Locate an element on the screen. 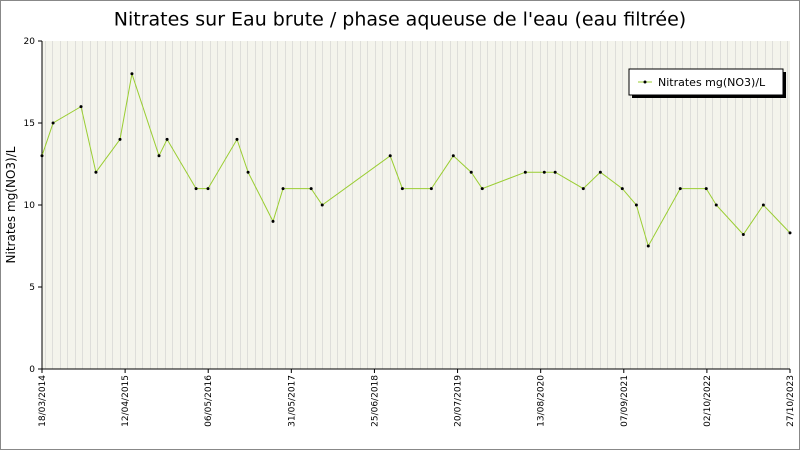 The width and height of the screenshot is (800, 450). legend: Nitrates mg(NO3)/L is located at coordinates (707, 83).